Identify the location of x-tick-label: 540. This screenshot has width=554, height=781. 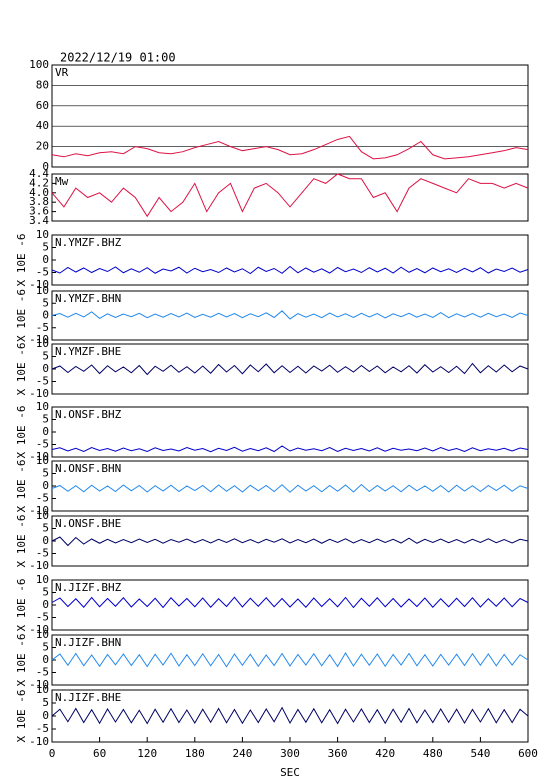
(480, 753).